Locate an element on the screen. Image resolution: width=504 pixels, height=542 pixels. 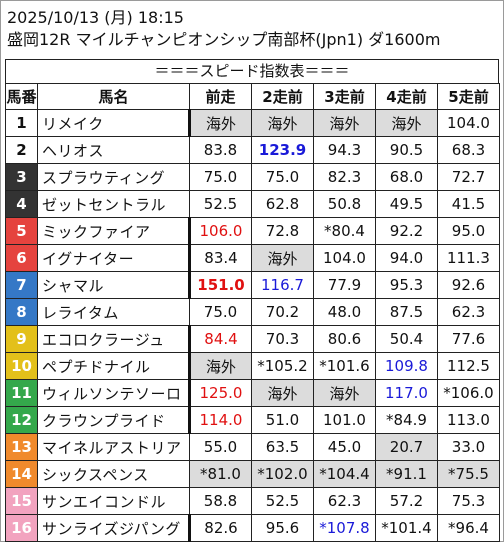
table-row: 13 マイネルアストリア 55.0 63.5 45.0 20.7 33.0 is located at coordinates (252, 447).